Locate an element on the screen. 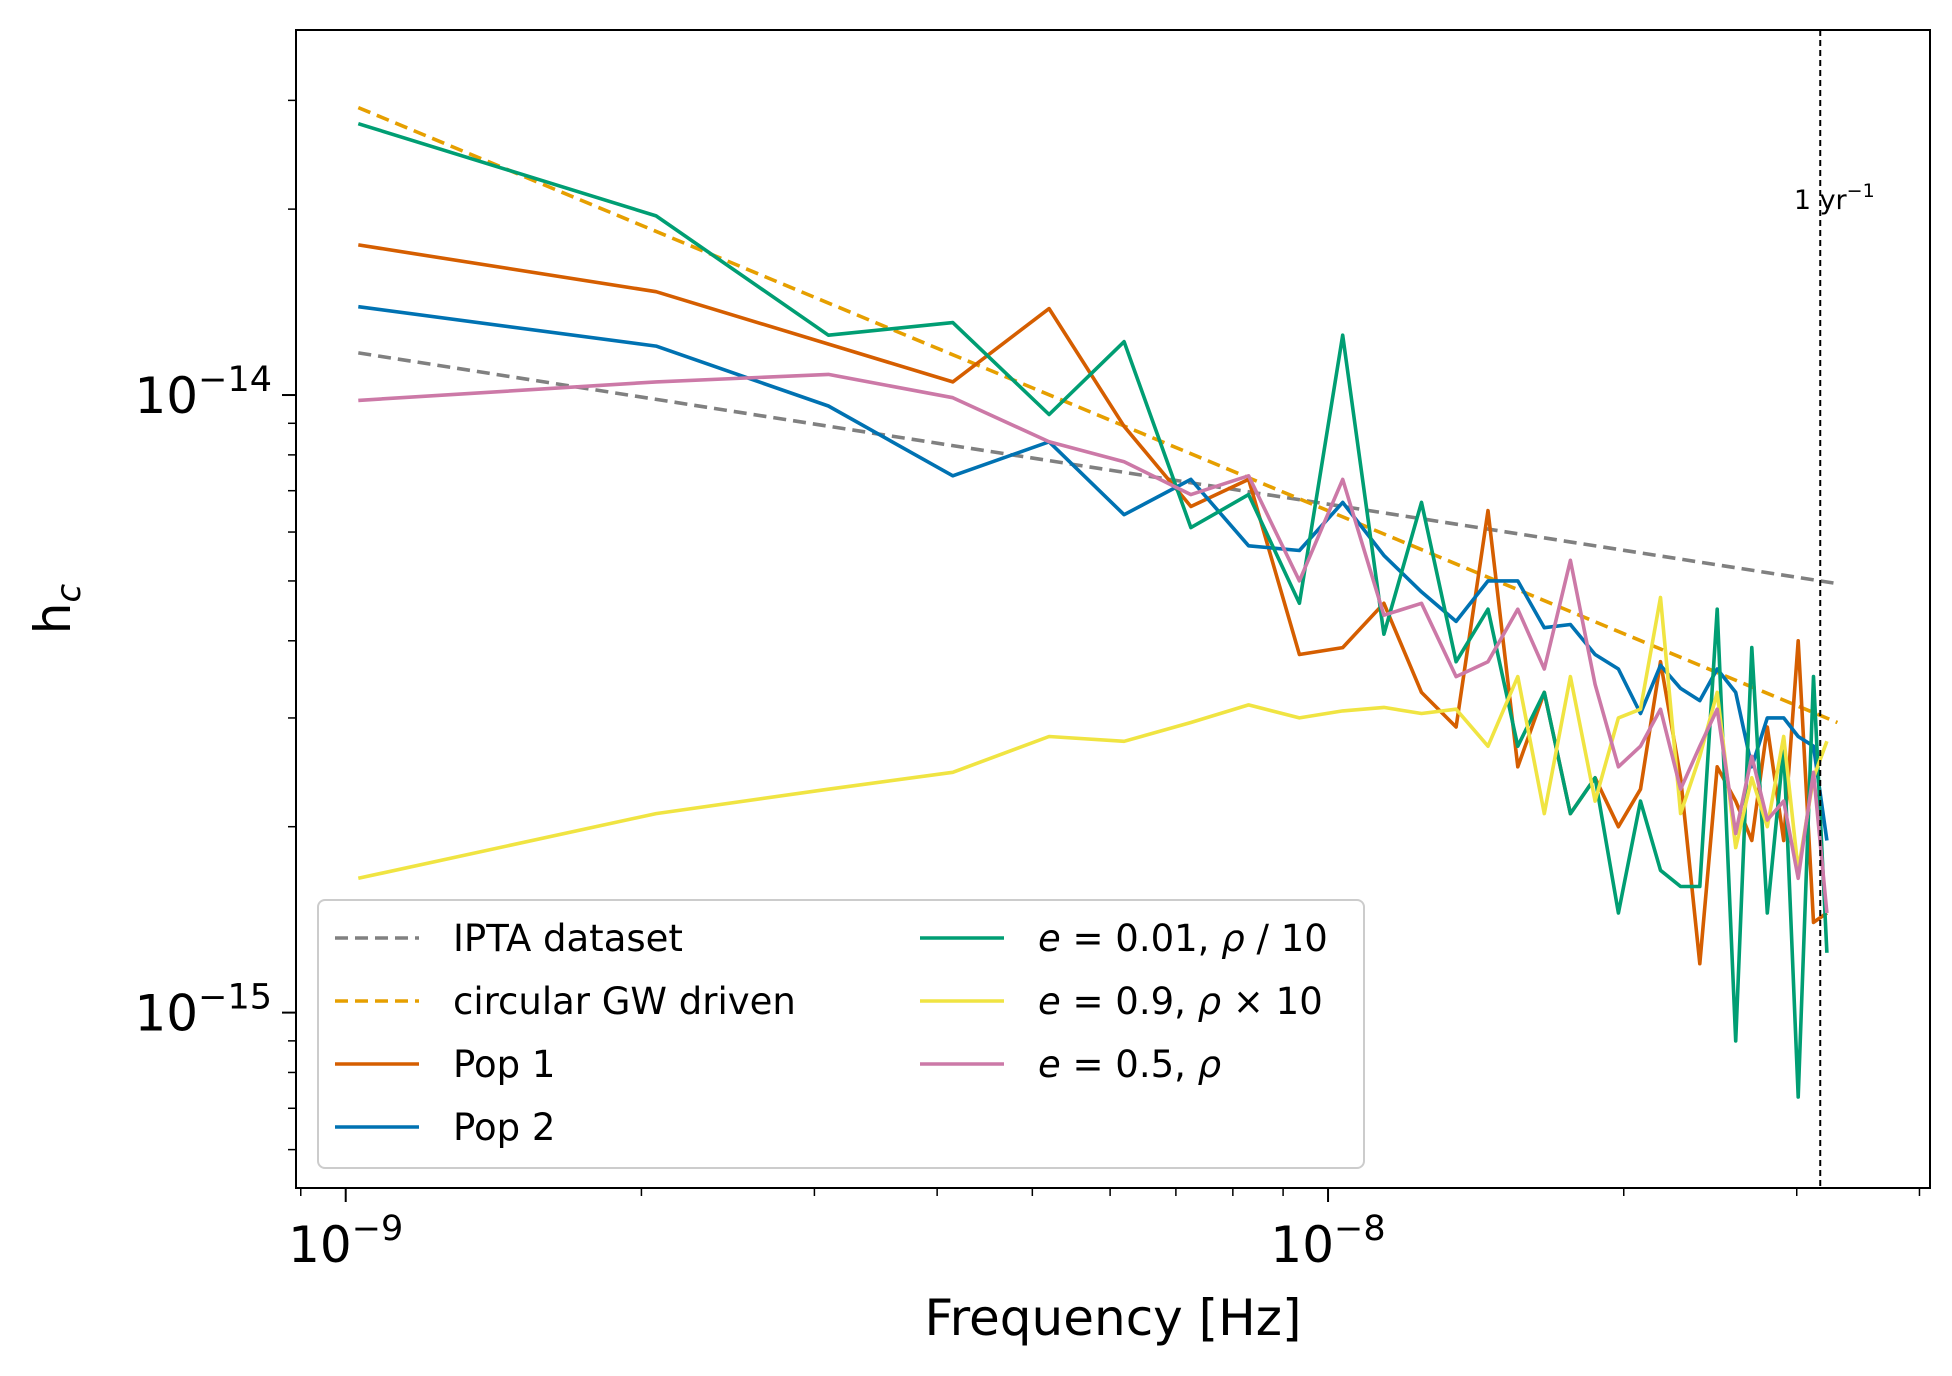 The height and width of the screenshot is (1376, 1952). y-tick-label: 10−14 is located at coordinates (204, 392).